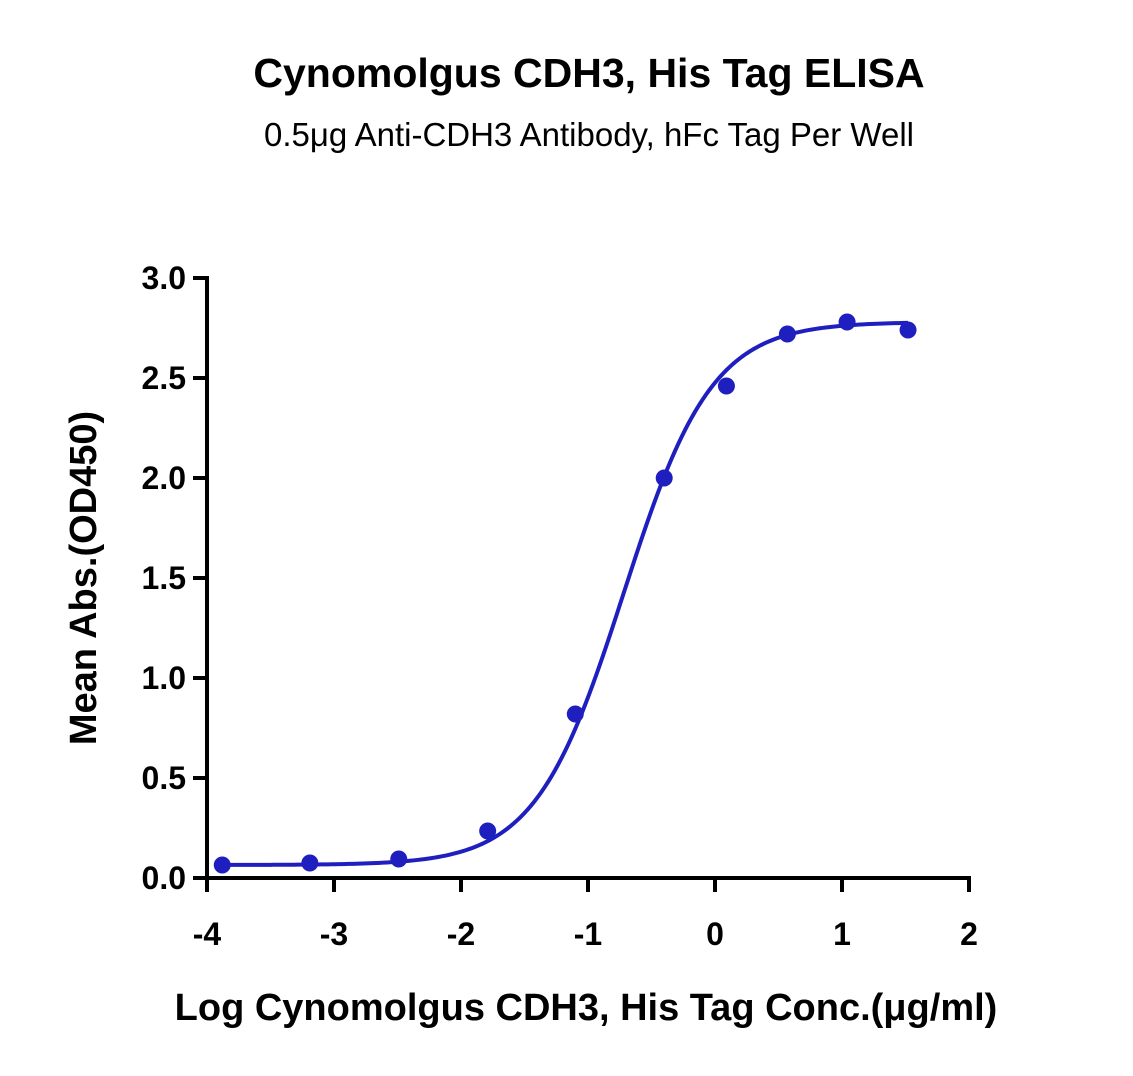 The image size is (1133, 1076). Describe the element at coordinates (164, 478) in the screenshot. I see `y-tick-label: 2.0` at that location.